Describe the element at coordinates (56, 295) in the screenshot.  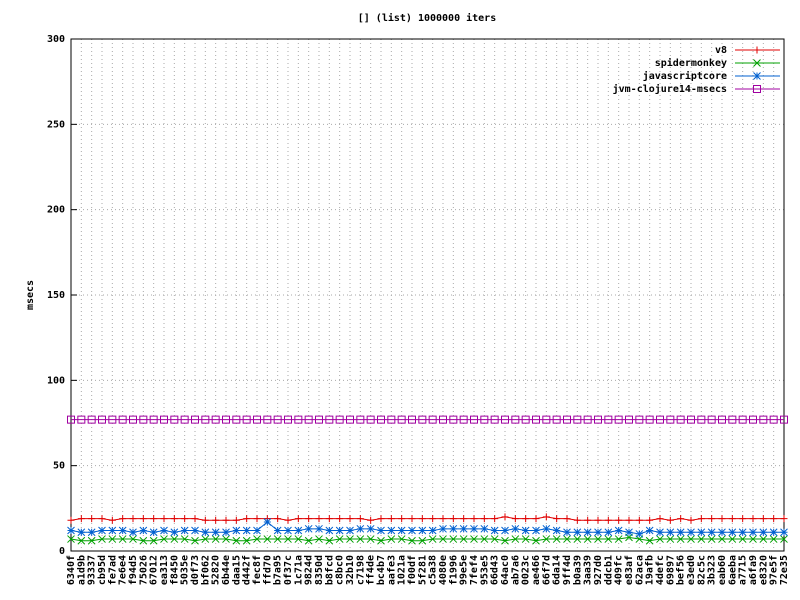
I see `y-tick-label: 150` at that location.